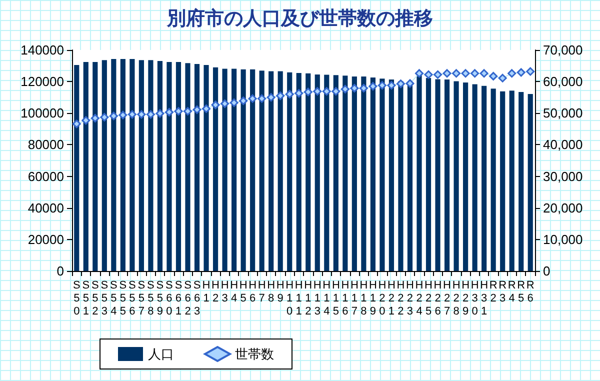 Image resolution: width=600 pixels, height=381 pixels. Describe the element at coordinates (132, 299) in the screenshot. I see `x-tick-label: S56` at that location.